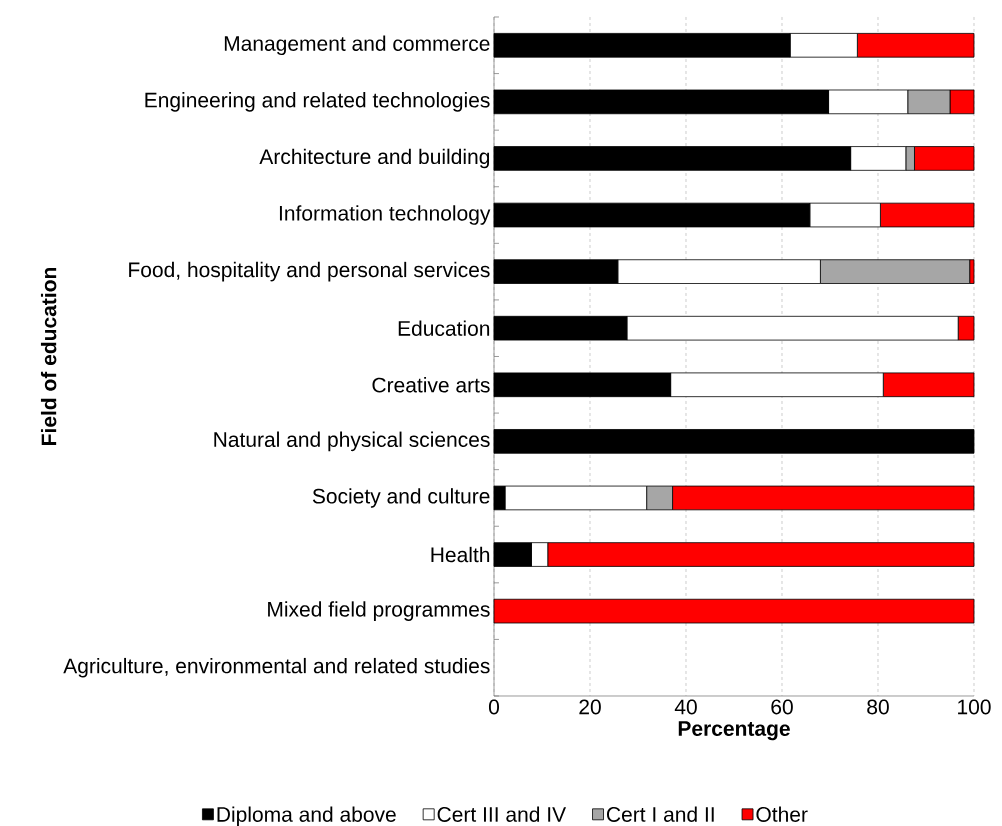  What do you see at coordinates (379, 611) in the screenshot?
I see `y-tick-label: Mixed field programmes` at bounding box center [379, 611].